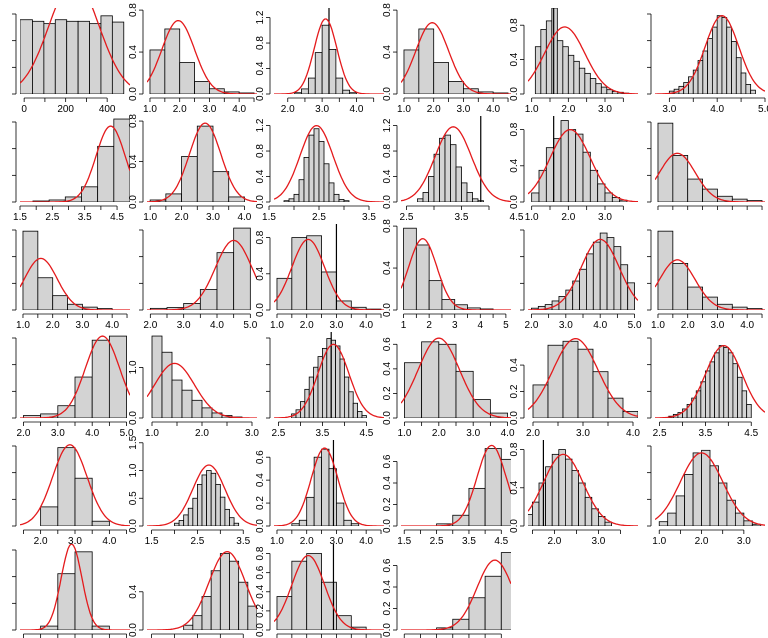  Describe the element at coordinates (107, 109) in the screenshot. I see `x-tick-label: 400` at that location.